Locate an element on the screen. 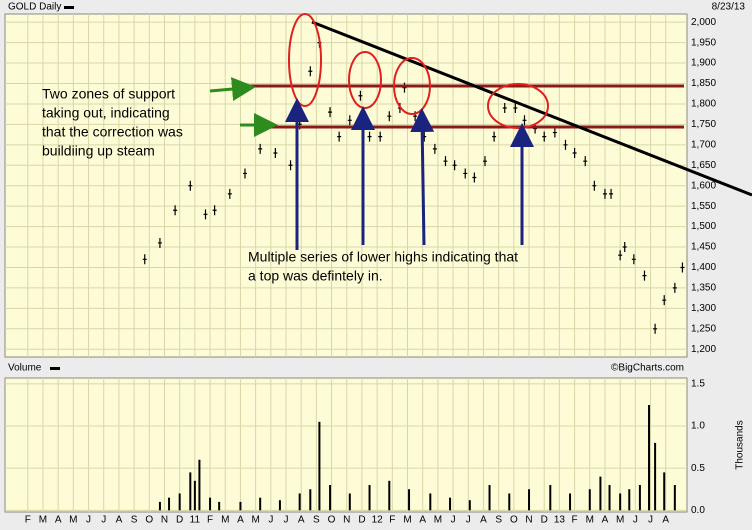 Image resolution: width=752 pixels, height=530 pixels. y-tick-label: 1,500 is located at coordinates (703, 226).